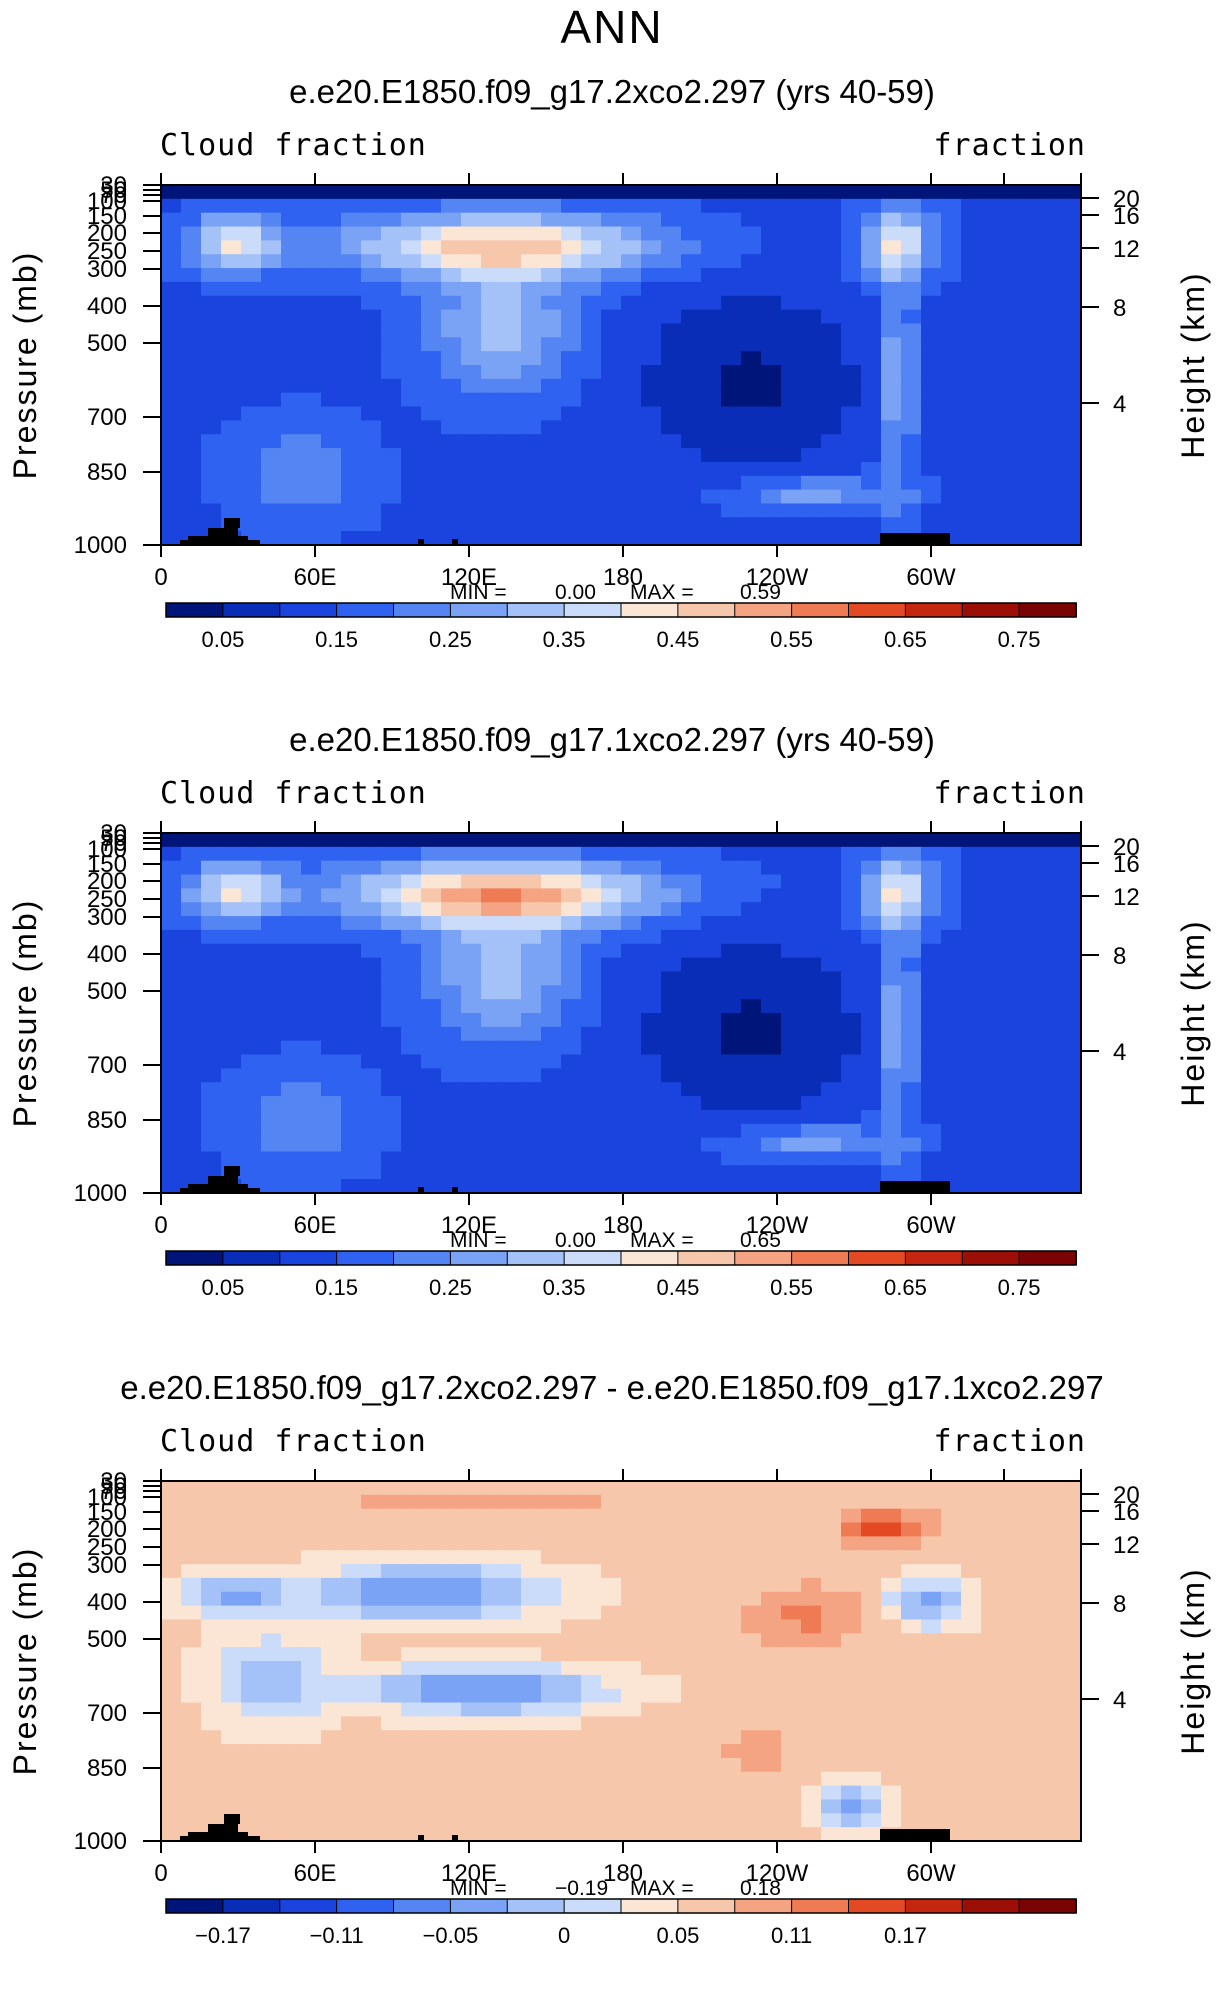  I want to click on y-tick-label: 150, so click(107, 1512).